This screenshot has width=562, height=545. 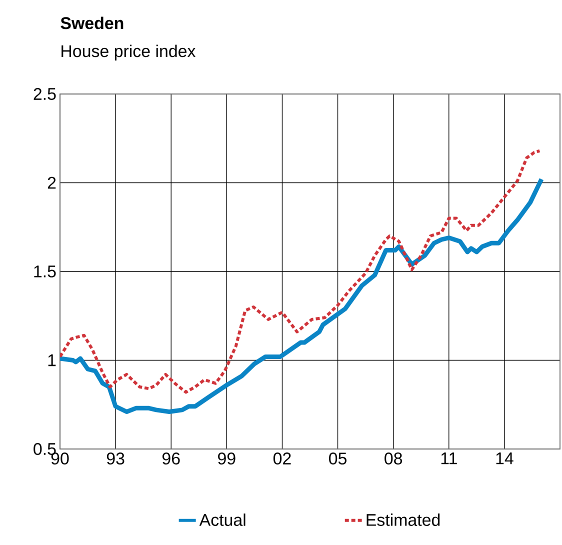 What do you see at coordinates (129, 52) in the screenshot?
I see `chart-subtitle: House price index` at bounding box center [129, 52].